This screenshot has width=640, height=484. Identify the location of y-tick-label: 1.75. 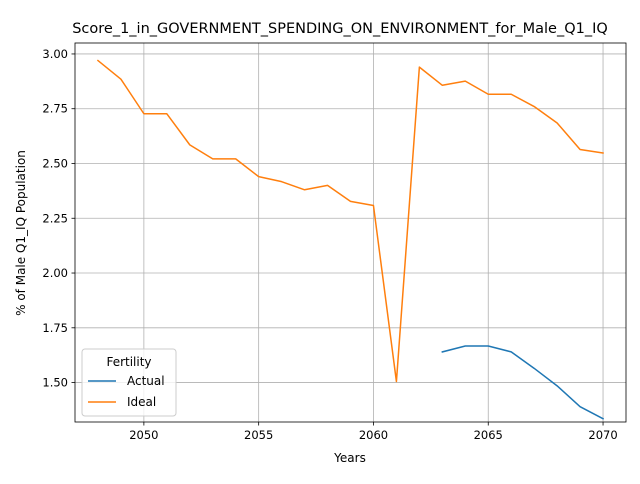
(55, 328).